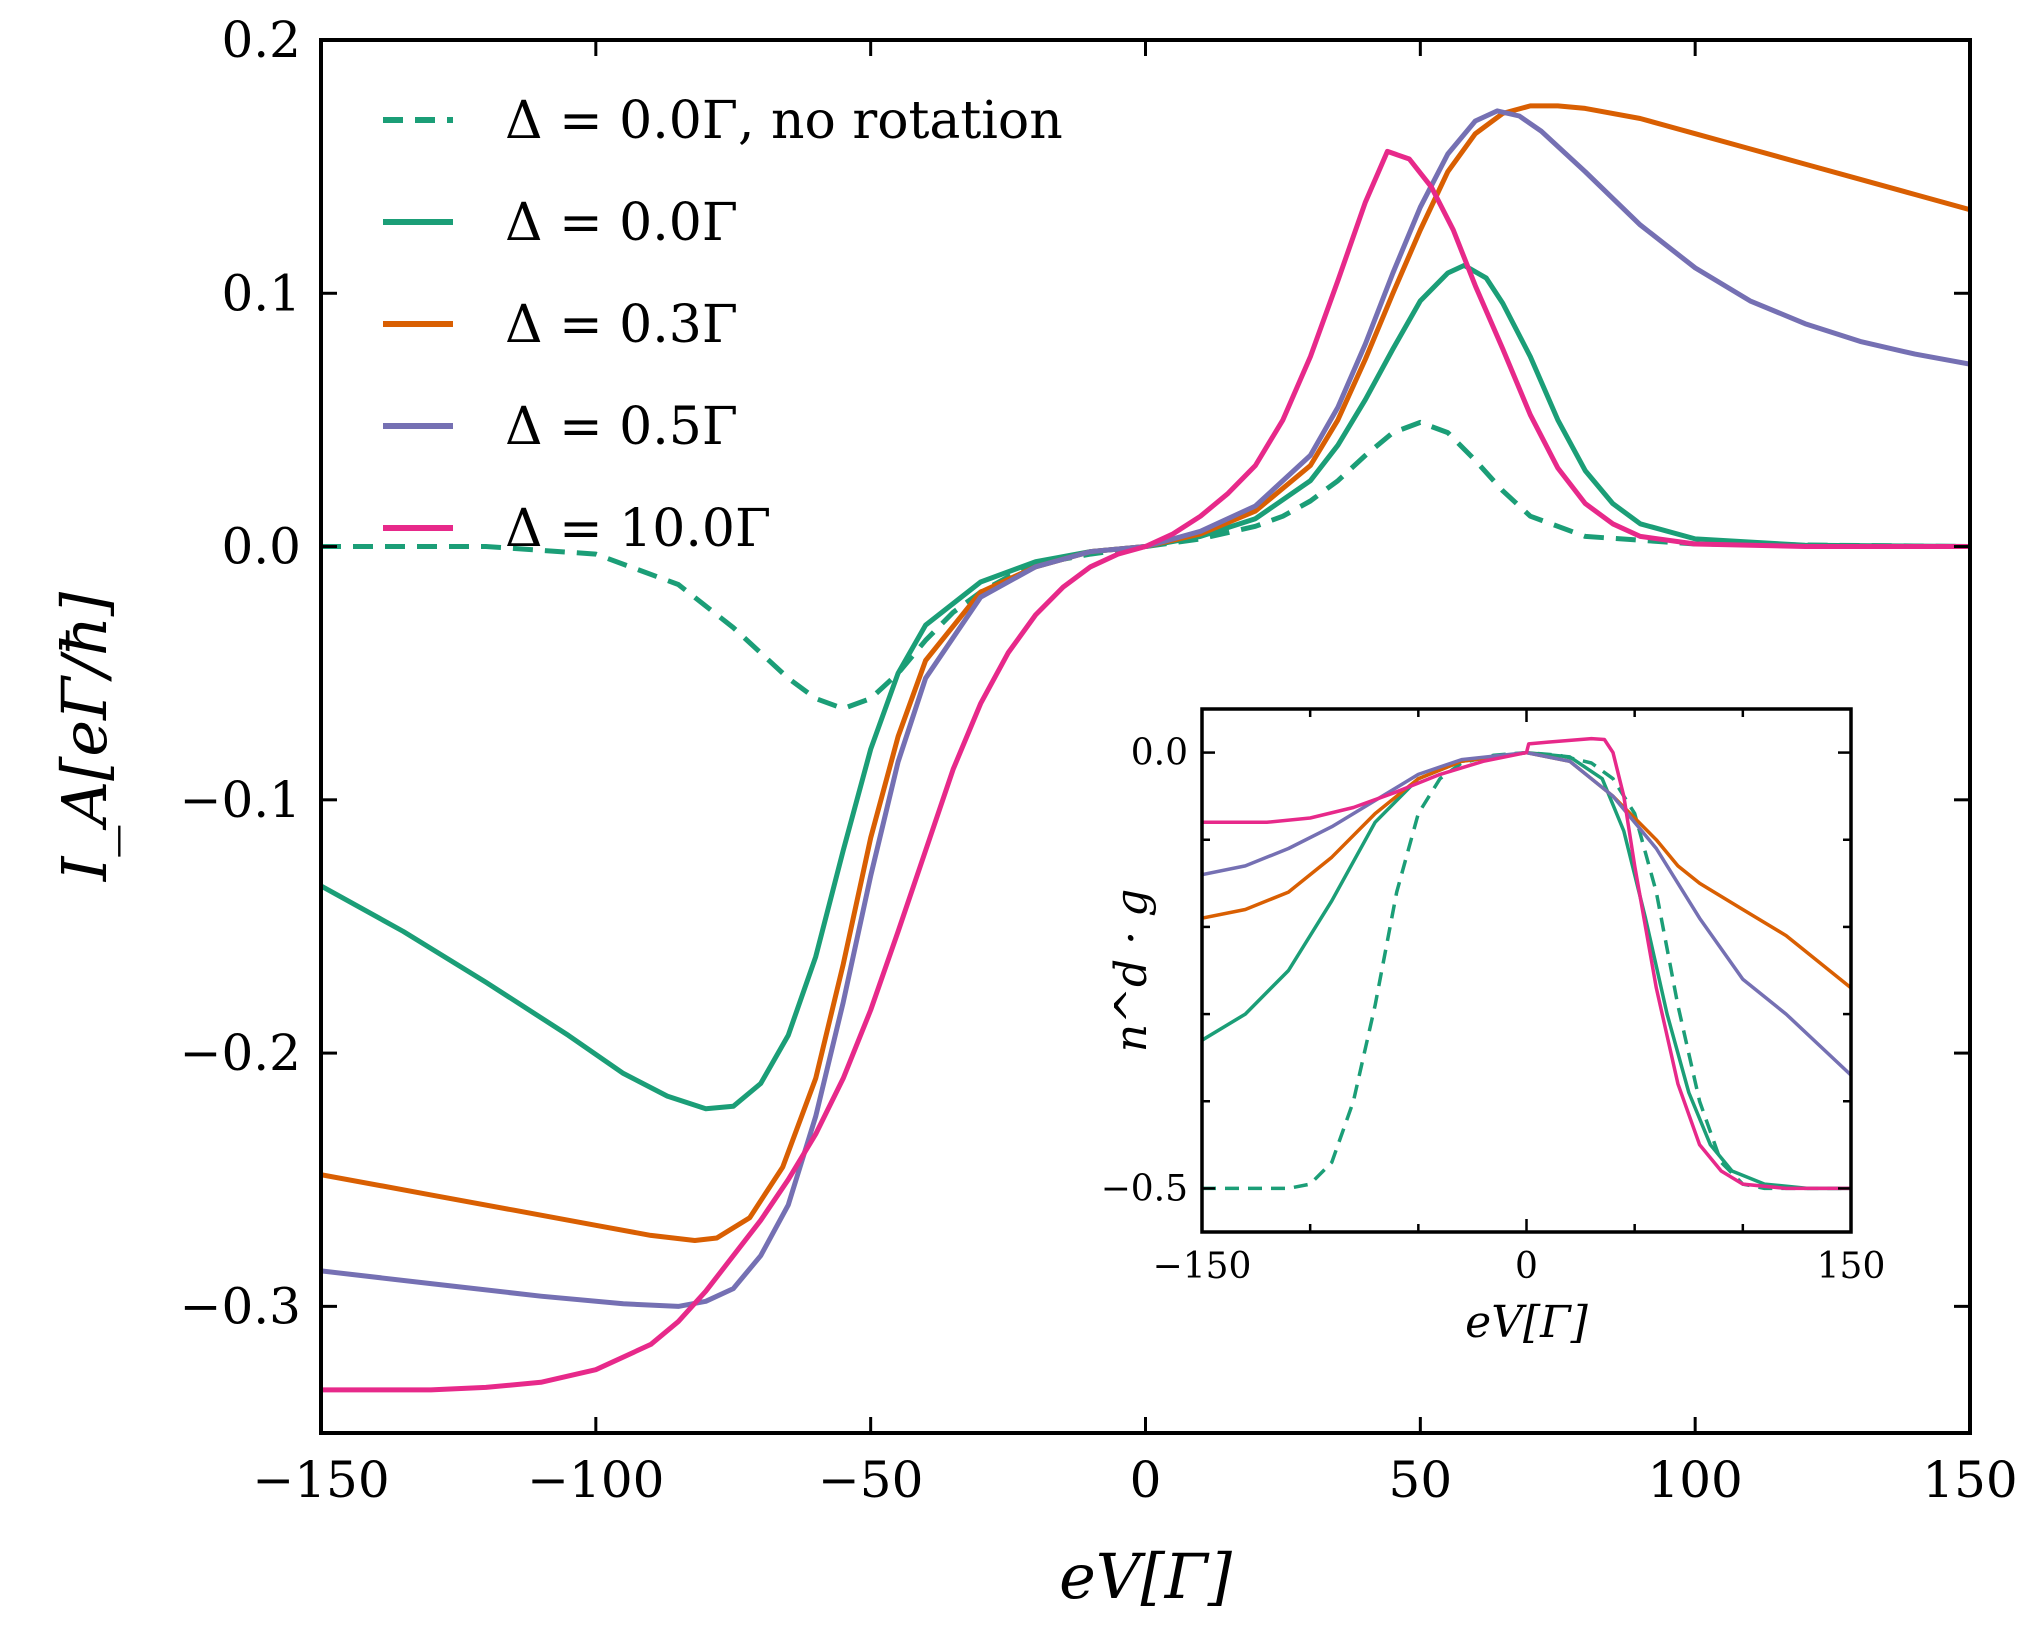 The height and width of the screenshot is (1643, 2022). I want to click on main-y-tick-label: −0.3, so click(240, 1306).